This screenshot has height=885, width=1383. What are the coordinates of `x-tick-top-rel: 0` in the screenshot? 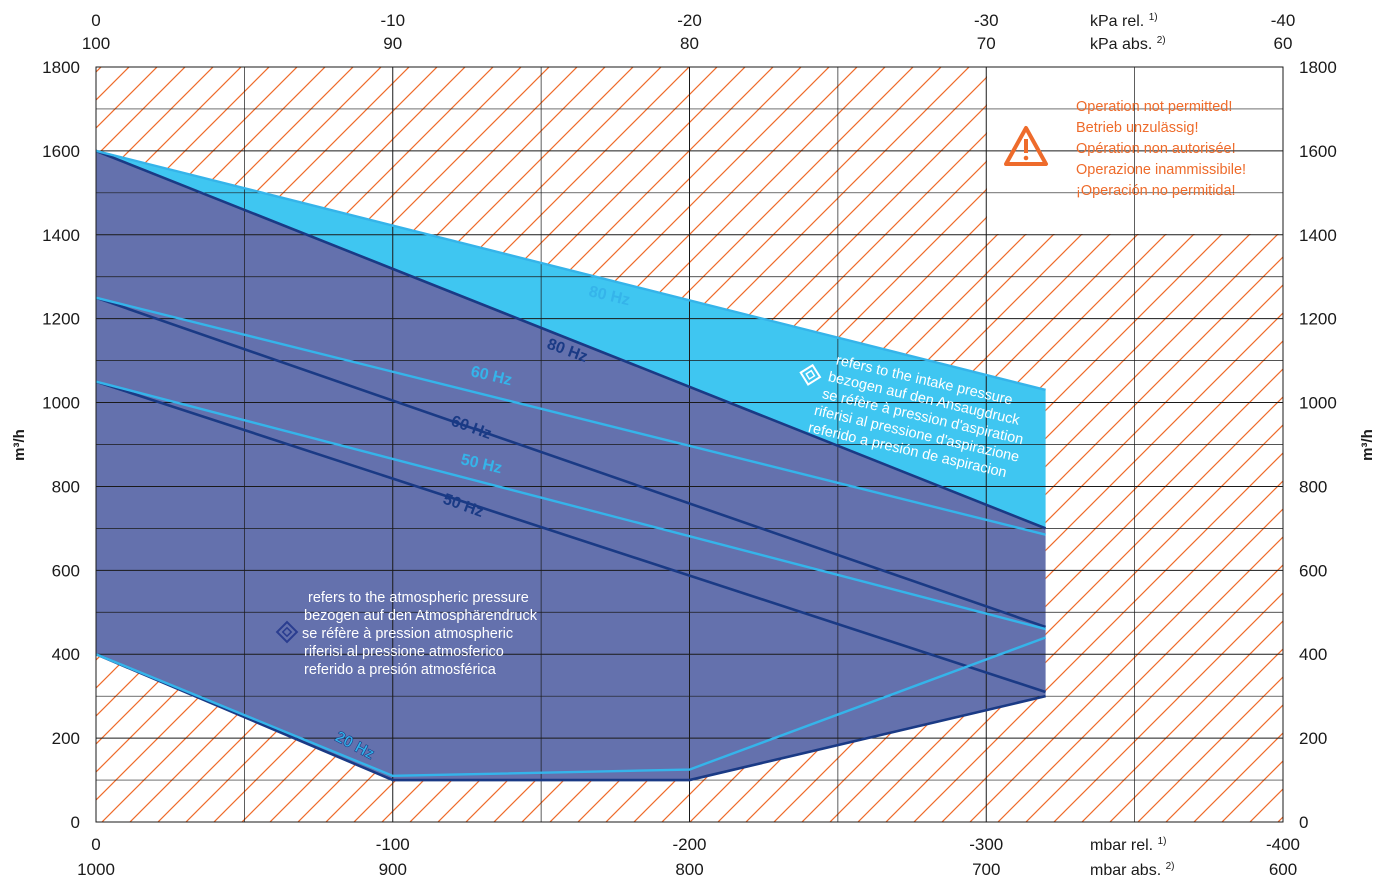 It's located at (95, 20).